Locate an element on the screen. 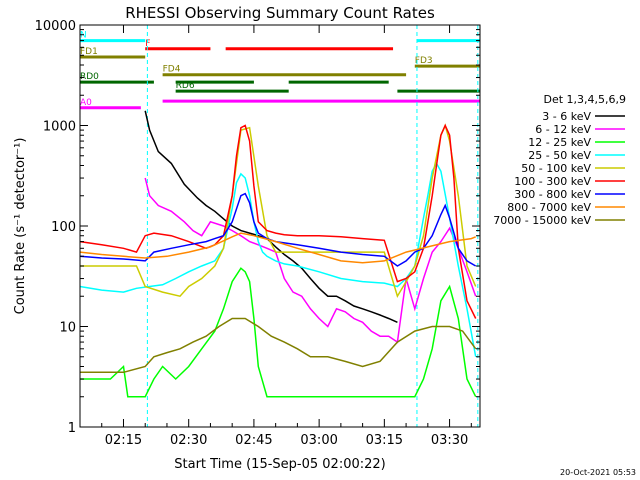  flag-label-rd6: RD6 is located at coordinates (185, 86).